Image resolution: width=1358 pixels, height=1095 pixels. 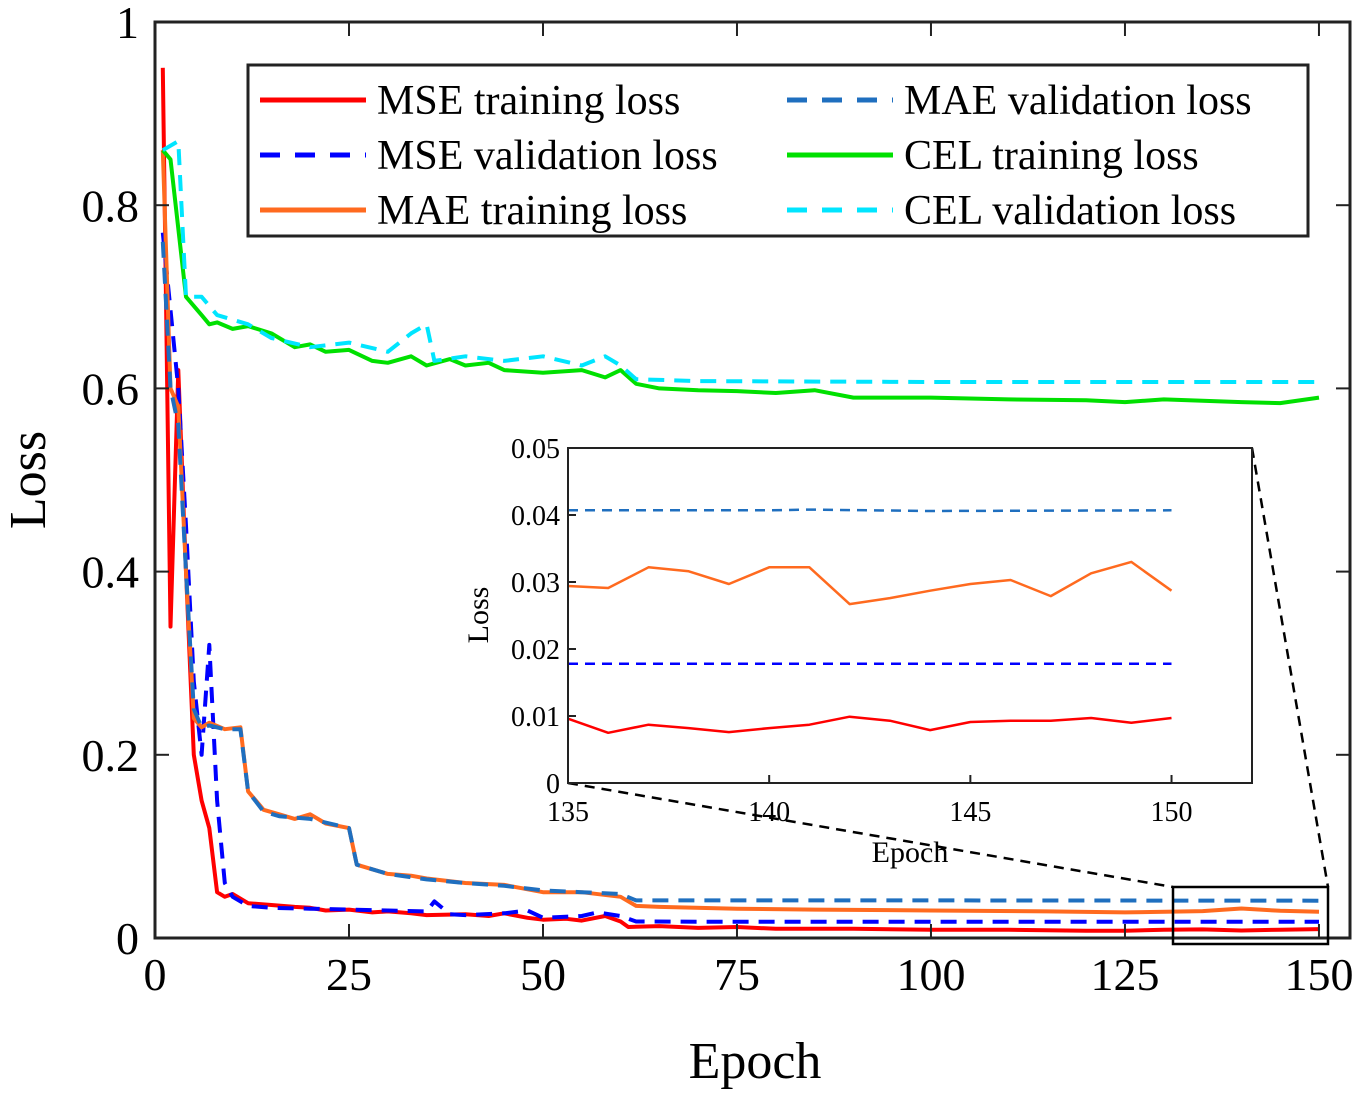 What do you see at coordinates (111, 755) in the screenshot?
I see `y-tick-label: 0.2` at bounding box center [111, 755].